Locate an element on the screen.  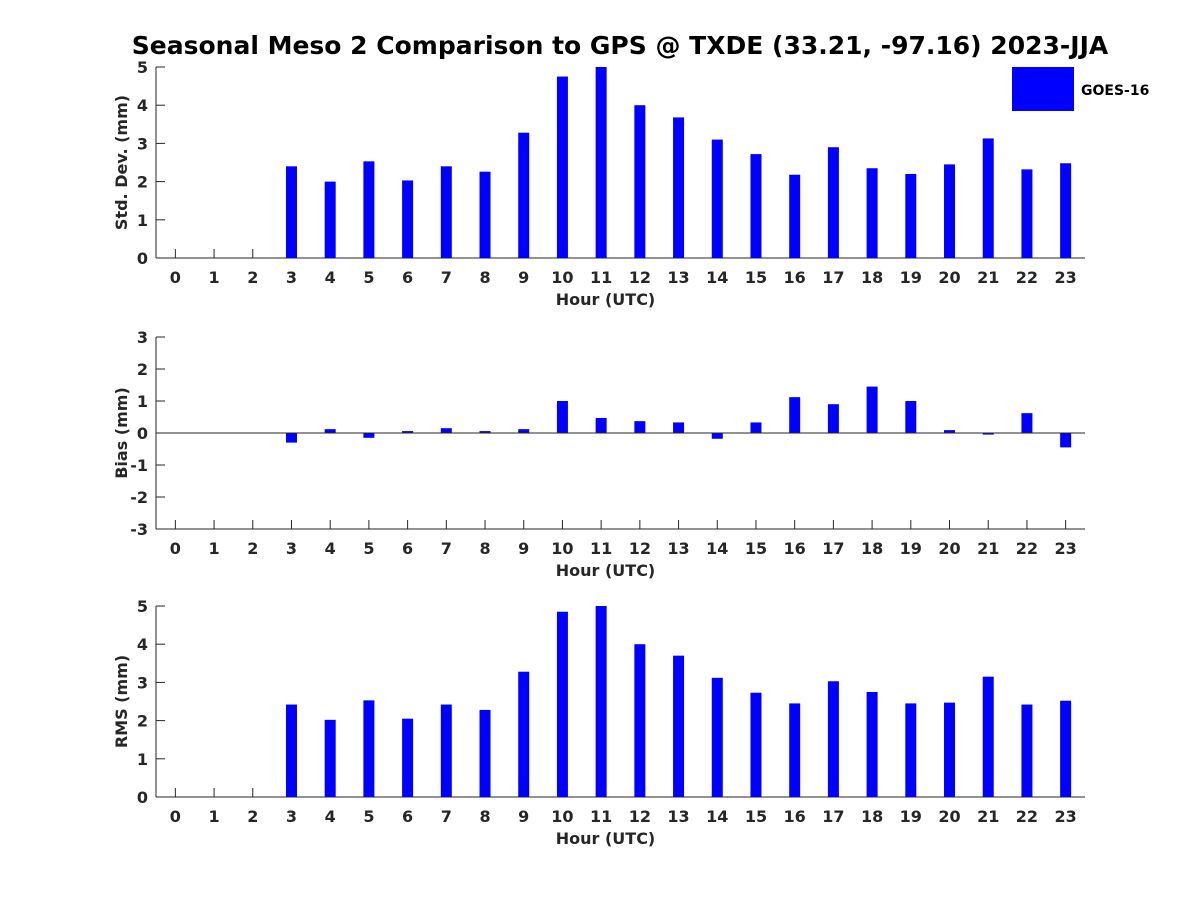
x-tick-label: 13 is located at coordinates (678, 277).